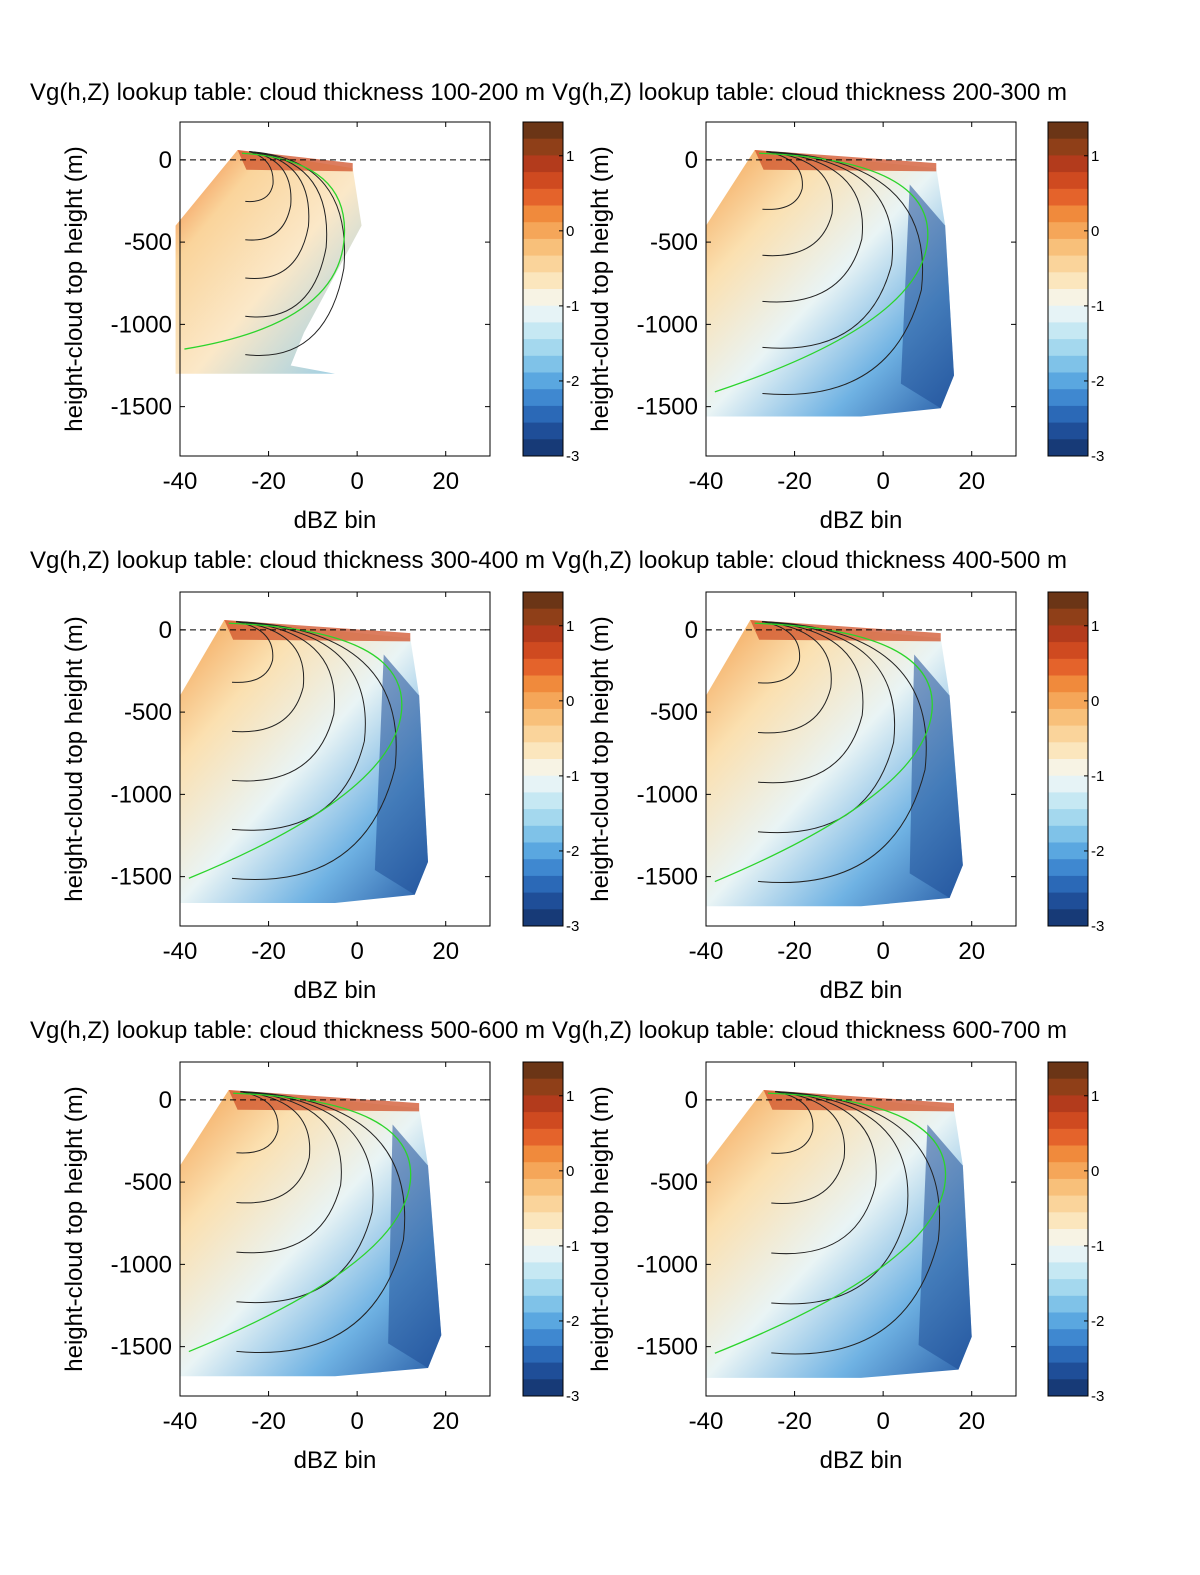  I want to click on panel-3-ticks: -40 -20 0 20 0 -500 -1000 -1500, so click(300, 778).